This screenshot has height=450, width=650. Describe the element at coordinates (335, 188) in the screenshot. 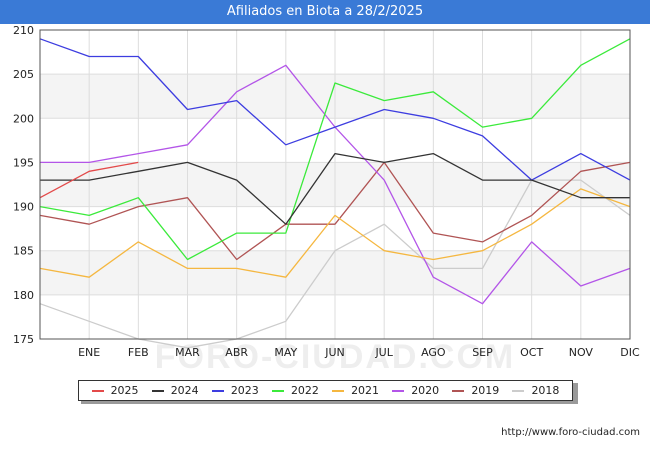

I see `series-line-2024` at that location.